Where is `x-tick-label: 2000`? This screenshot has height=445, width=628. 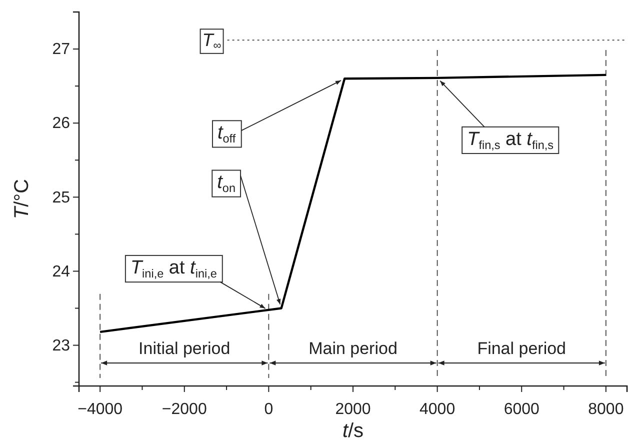
x-tick-label: 2000 is located at coordinates (353, 409).